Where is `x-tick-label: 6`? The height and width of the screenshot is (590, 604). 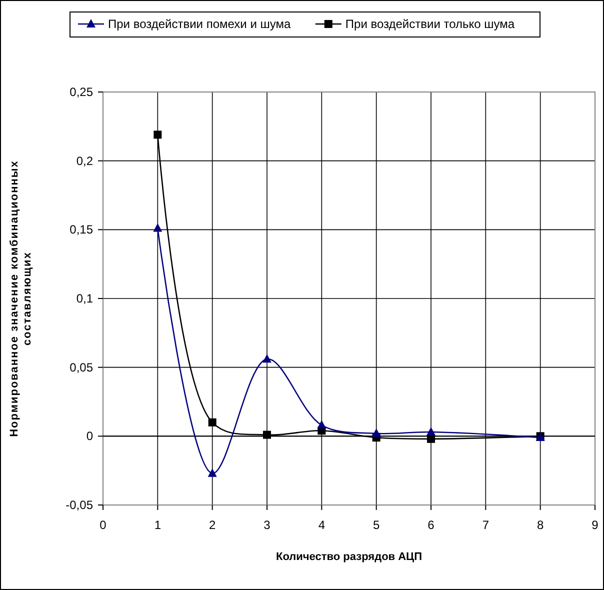 x-tick-label: 6 is located at coordinates (431, 525).